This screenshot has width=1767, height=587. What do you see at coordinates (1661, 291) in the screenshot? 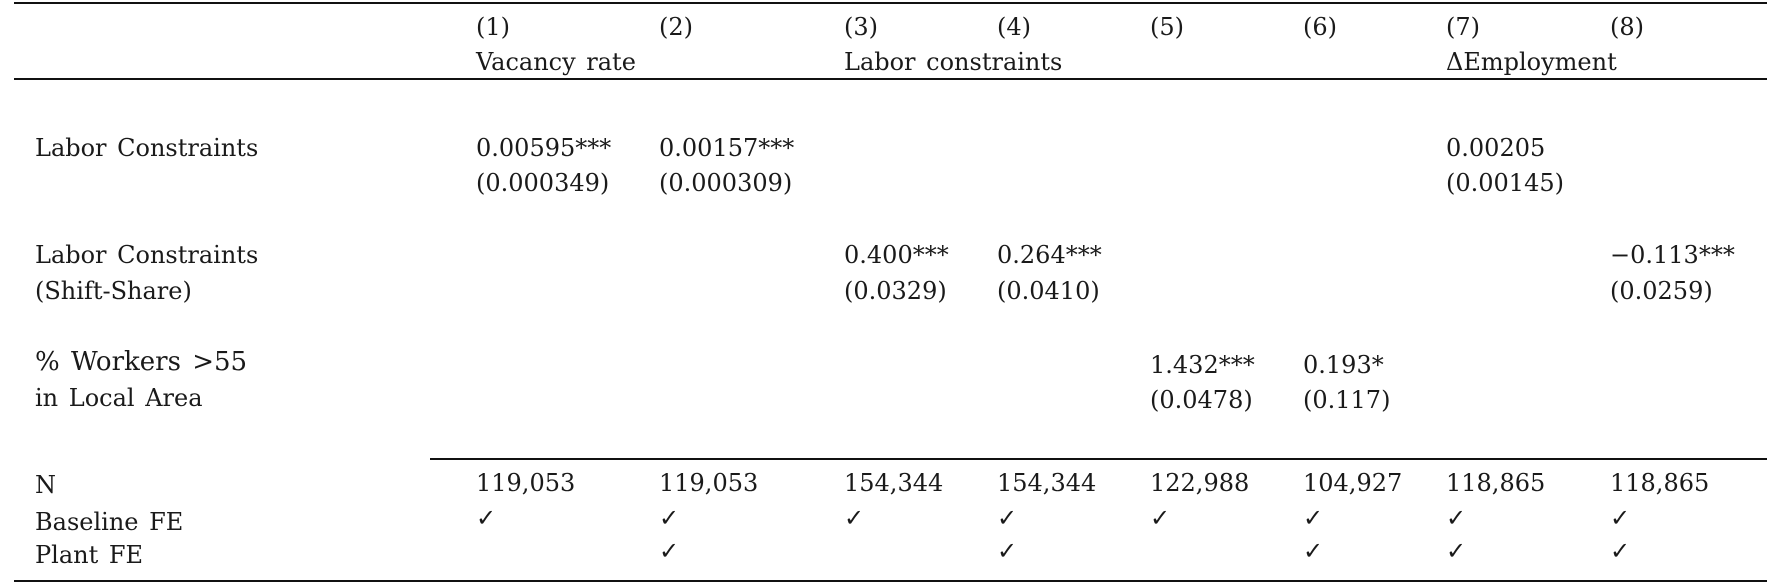
I see `se-c8: (0.0259)` at bounding box center [1661, 291].